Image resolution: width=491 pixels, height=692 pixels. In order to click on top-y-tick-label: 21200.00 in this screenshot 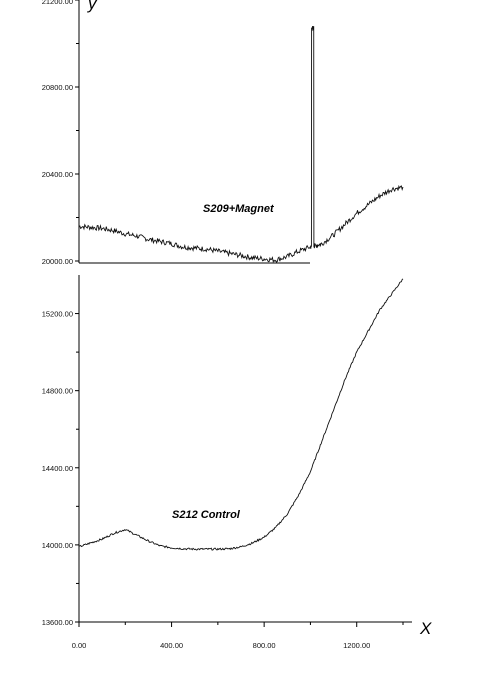, I will do `click(57, 3)`.